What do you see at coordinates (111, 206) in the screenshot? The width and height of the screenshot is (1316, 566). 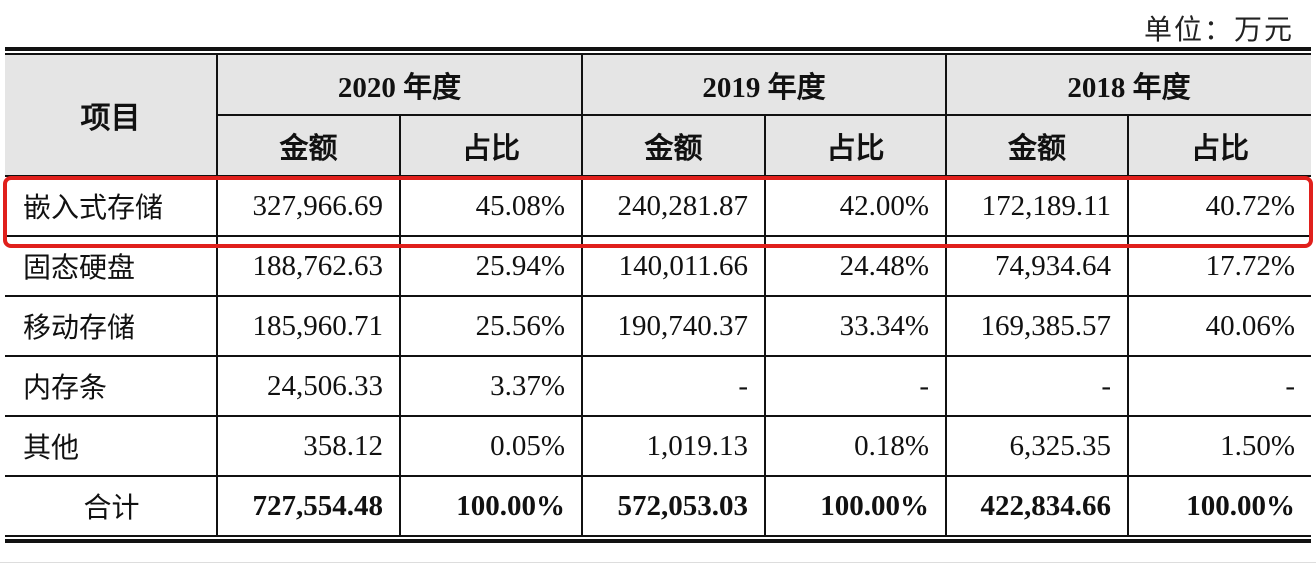 I see `row-label: 嵌入式存储` at bounding box center [111, 206].